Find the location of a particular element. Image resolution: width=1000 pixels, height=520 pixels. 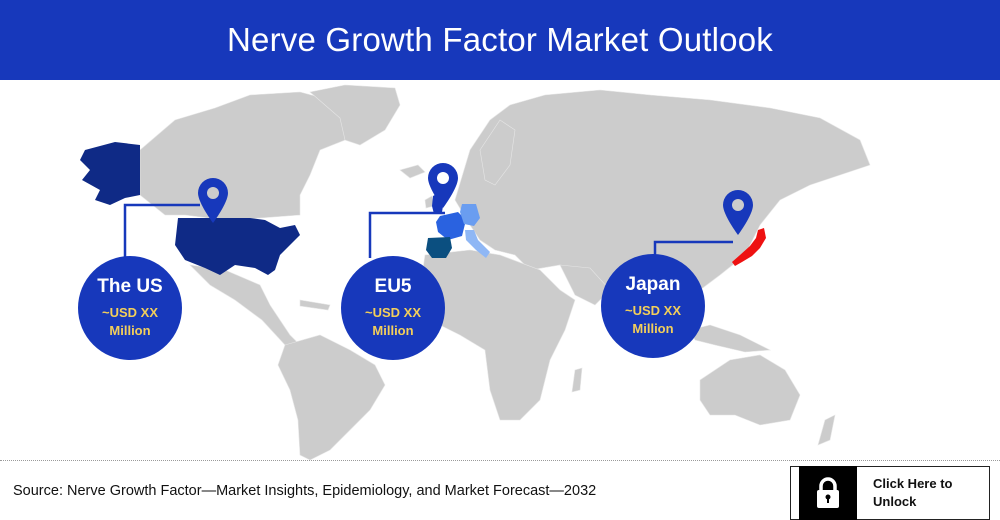

alaska-highlight is located at coordinates (110, 173).